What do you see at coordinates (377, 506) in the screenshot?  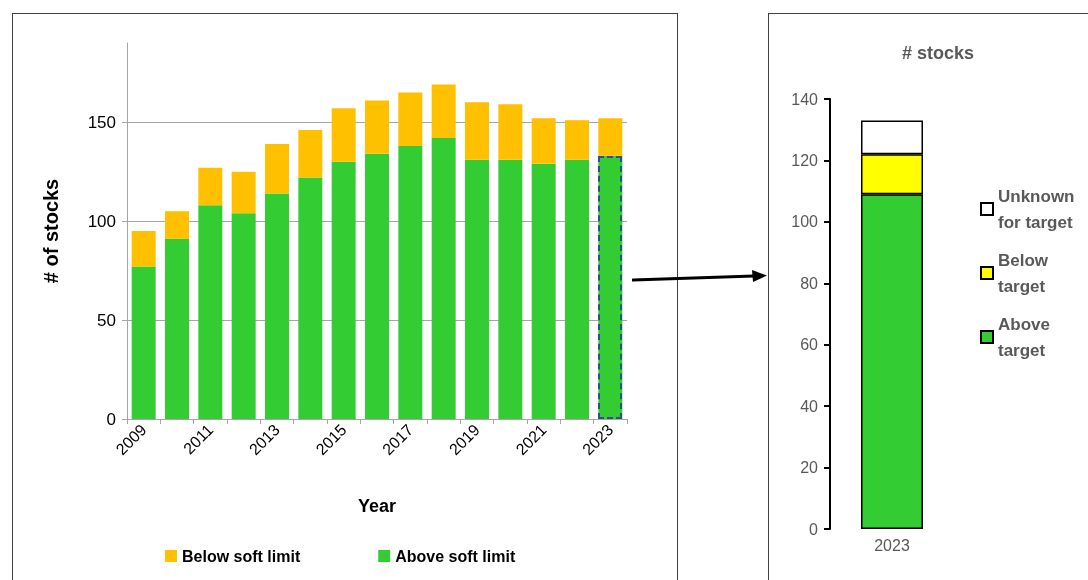 I see `x-axis-title: Year` at bounding box center [377, 506].